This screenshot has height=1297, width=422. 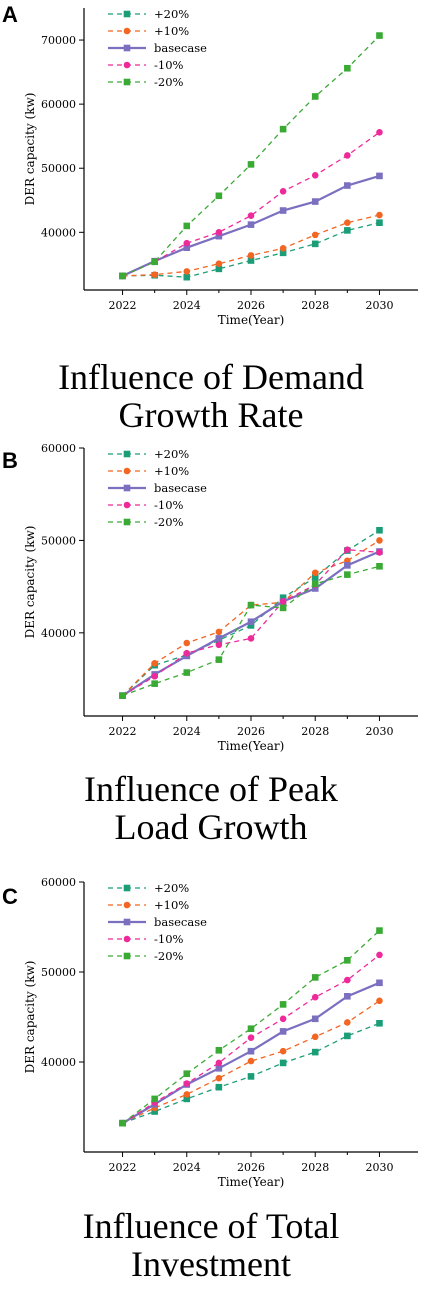 I want to click on panel-label: A, so click(x=10, y=14).